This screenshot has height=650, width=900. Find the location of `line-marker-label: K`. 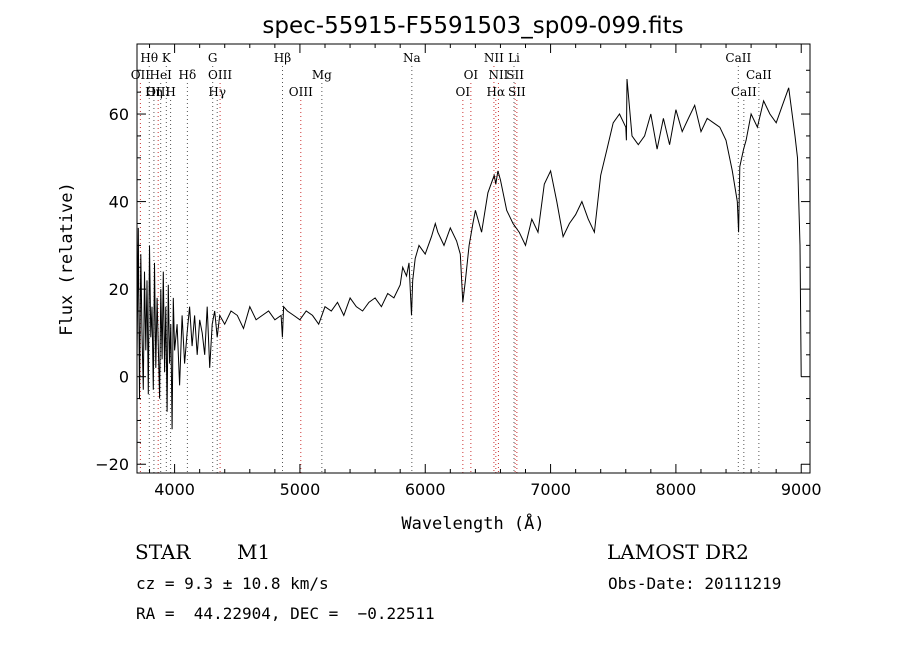

line-marker-label: K is located at coordinates (167, 58).